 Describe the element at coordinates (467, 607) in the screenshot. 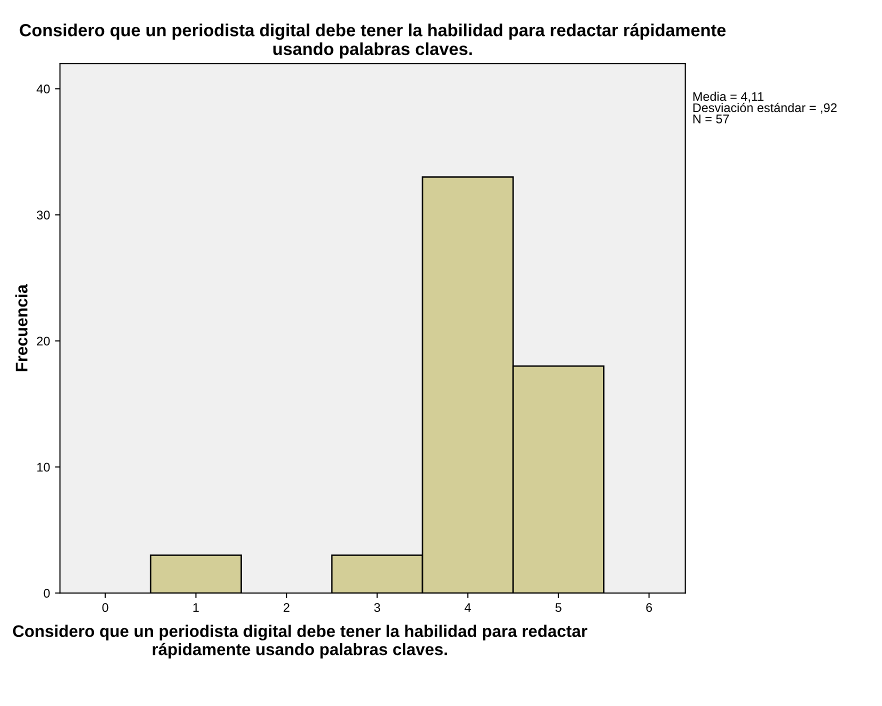

I see `x-tick-label: 4` at that location.